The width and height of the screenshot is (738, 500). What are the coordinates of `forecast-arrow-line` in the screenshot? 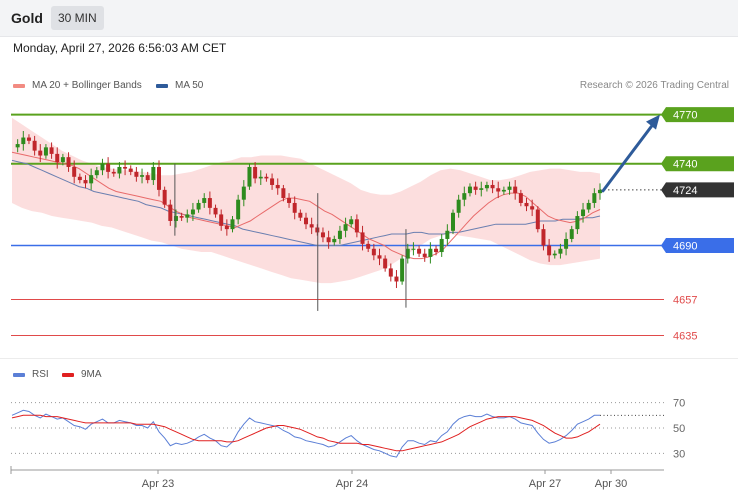 It's located at (629, 156).